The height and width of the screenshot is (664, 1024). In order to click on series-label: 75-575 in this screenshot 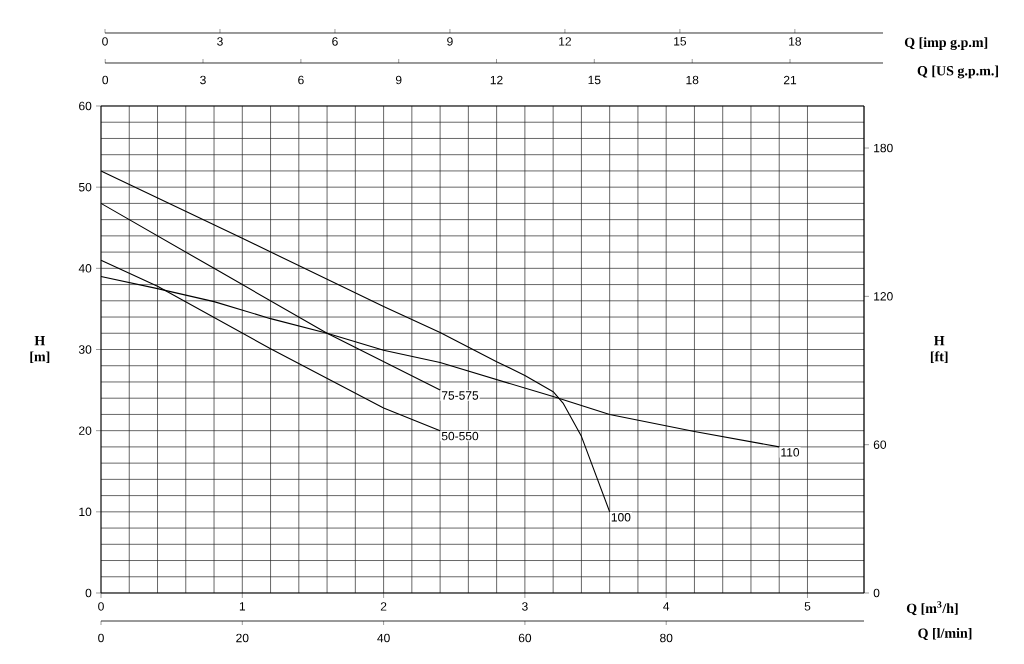, I will do `click(460, 395)`.